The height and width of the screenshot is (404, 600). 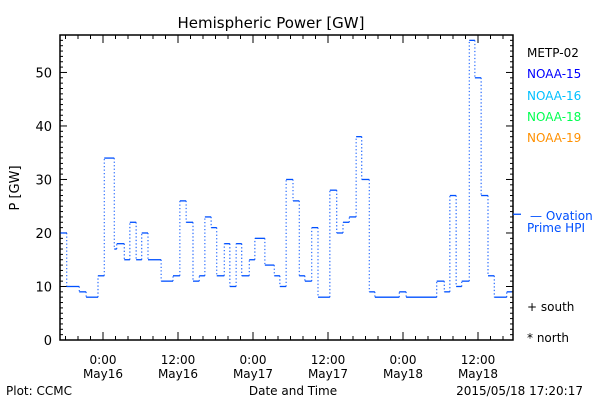 What do you see at coordinates (15, 187) in the screenshot?
I see `y-axis-label: P [GW]` at bounding box center [15, 187].